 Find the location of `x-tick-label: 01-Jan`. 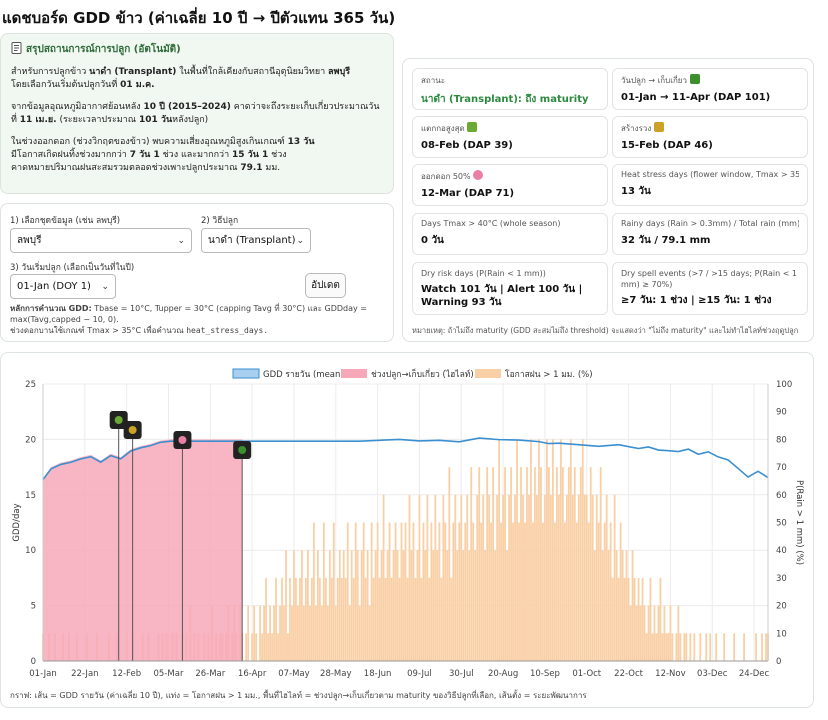

x-tick-label: 01-Jan is located at coordinates (42, 674).